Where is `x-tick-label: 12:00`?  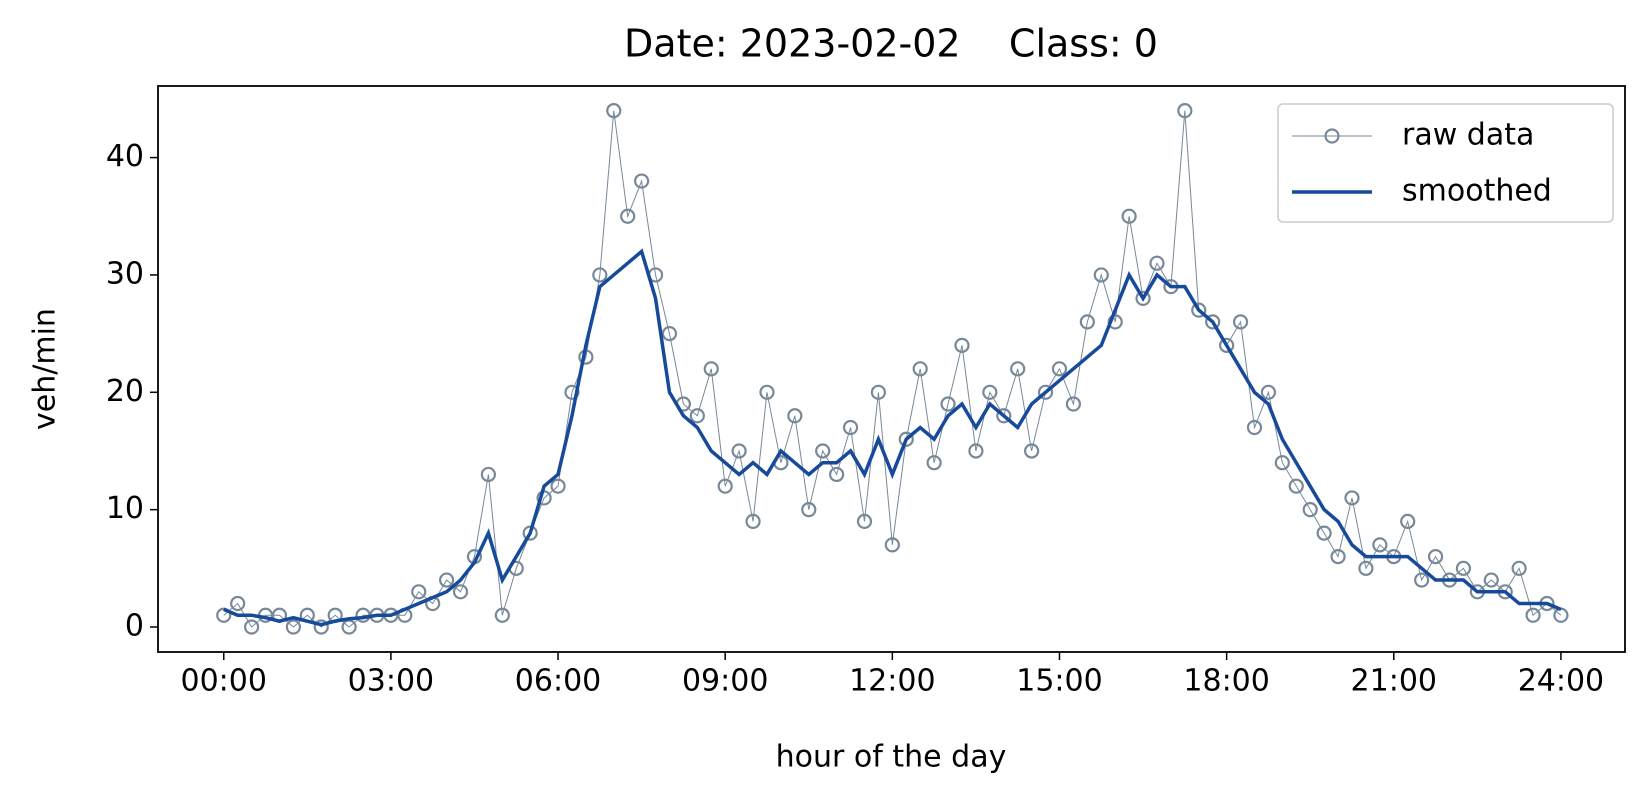 x-tick-label: 12:00 is located at coordinates (892, 681).